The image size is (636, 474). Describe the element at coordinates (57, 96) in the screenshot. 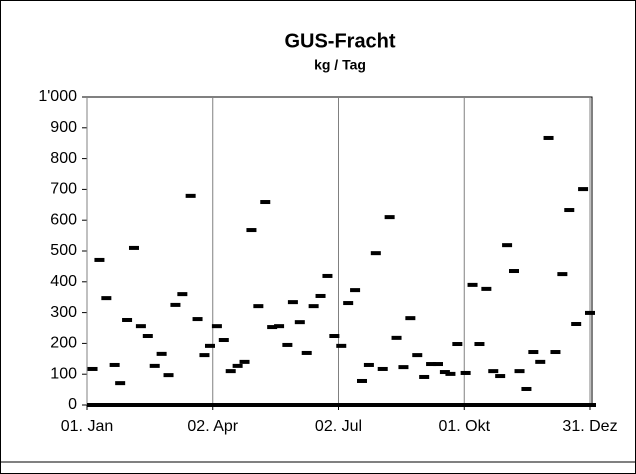

I see `y-tick-label: 1'000` at that location.